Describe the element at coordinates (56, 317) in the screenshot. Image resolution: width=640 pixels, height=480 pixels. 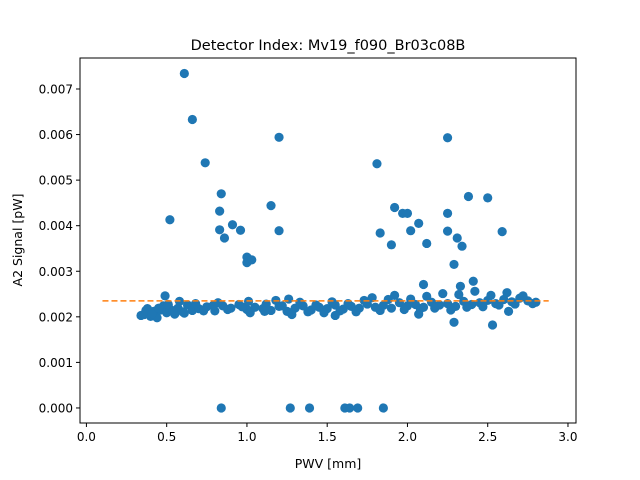
I see `y-tick-label: 0.002` at that location.